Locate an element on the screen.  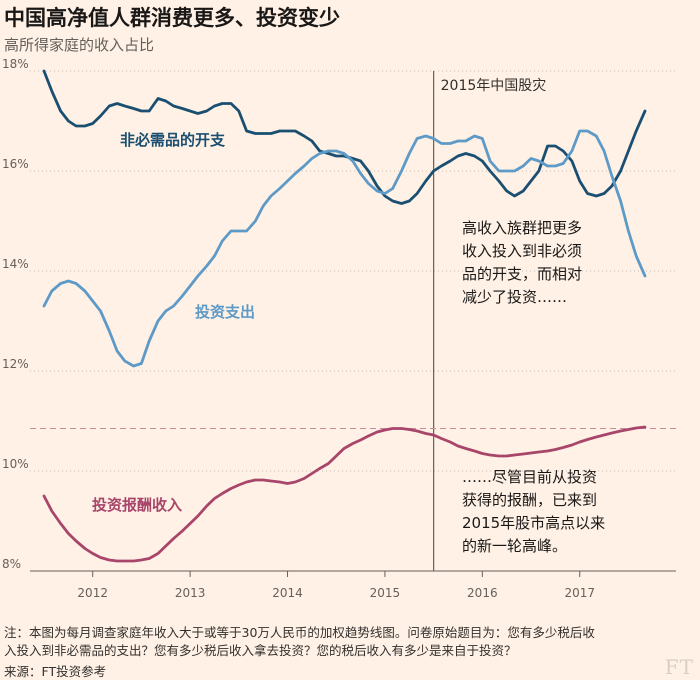
x-tick-label: 2015 is located at coordinates (385, 593).